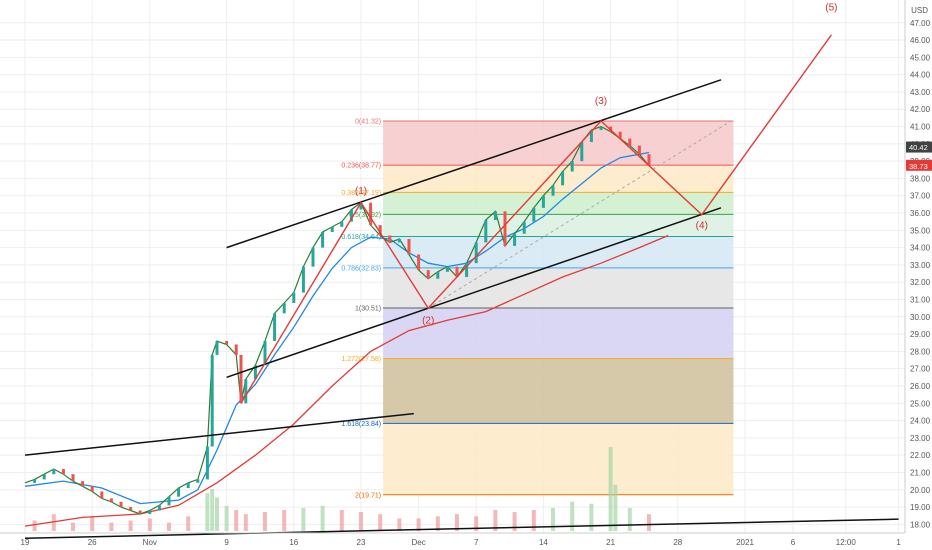  What do you see at coordinates (579, 214) in the screenshot?
I see `dashed-projection-line` at bounding box center [579, 214].